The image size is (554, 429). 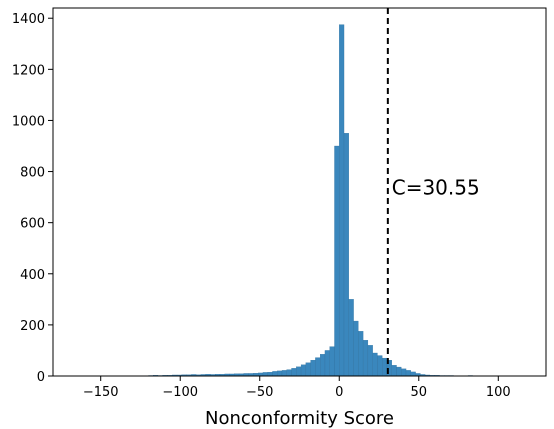 What do you see at coordinates (180, 392) in the screenshot?
I see `x-tick-label: −100` at bounding box center [180, 392].